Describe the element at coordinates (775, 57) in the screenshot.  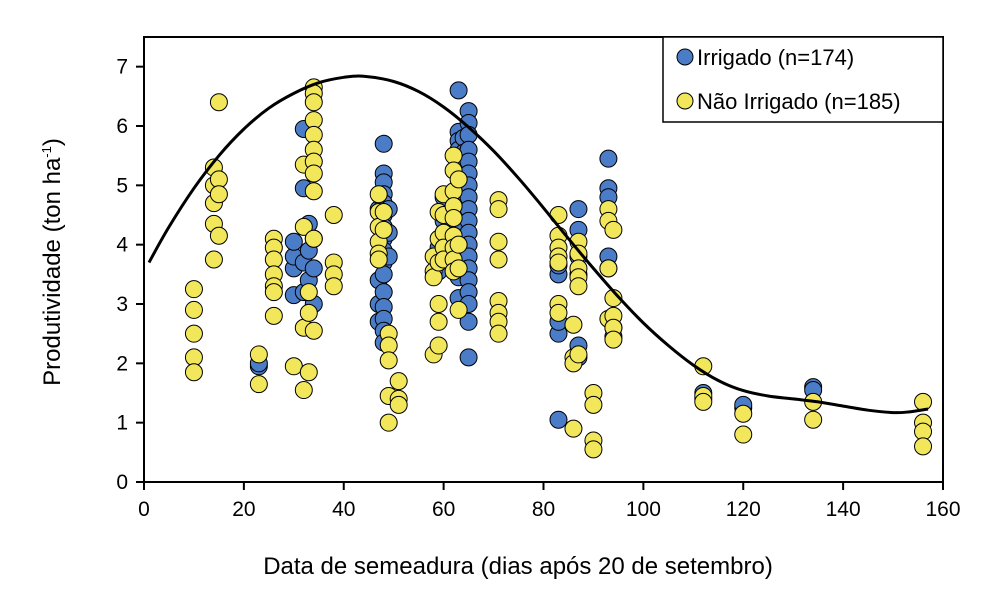
I see `legend-label-irrigado: Irrigado (n=174)` at that location.